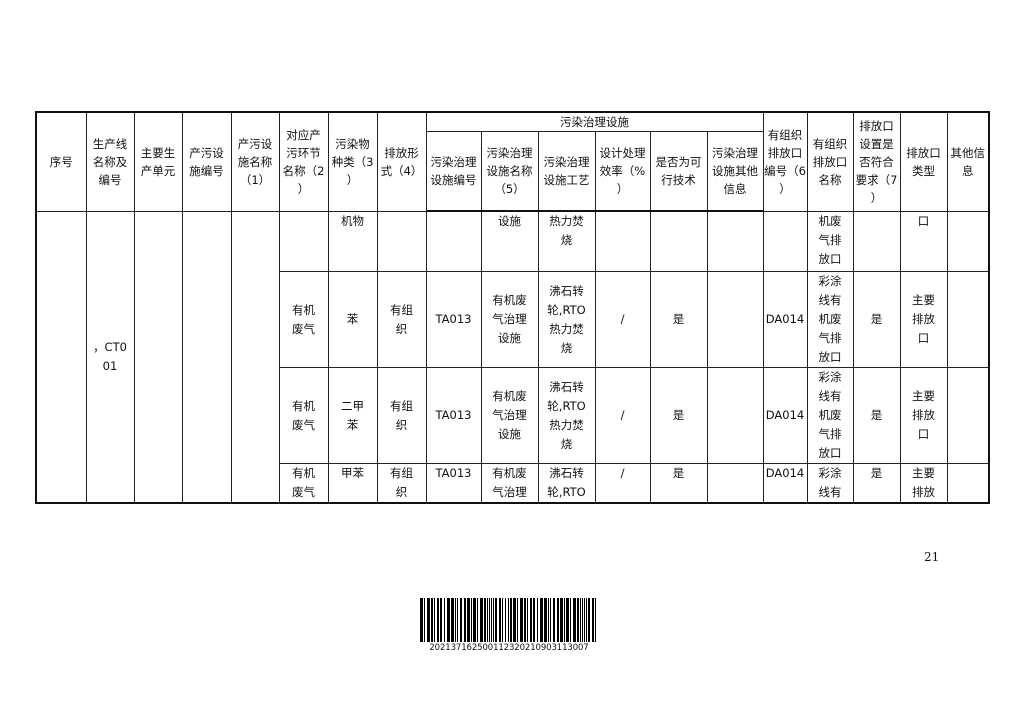 Image resolution: width=1024 pixels, height=724 pixels. I want to click on column-header: 排放形 式（4）, so click(401, 161).